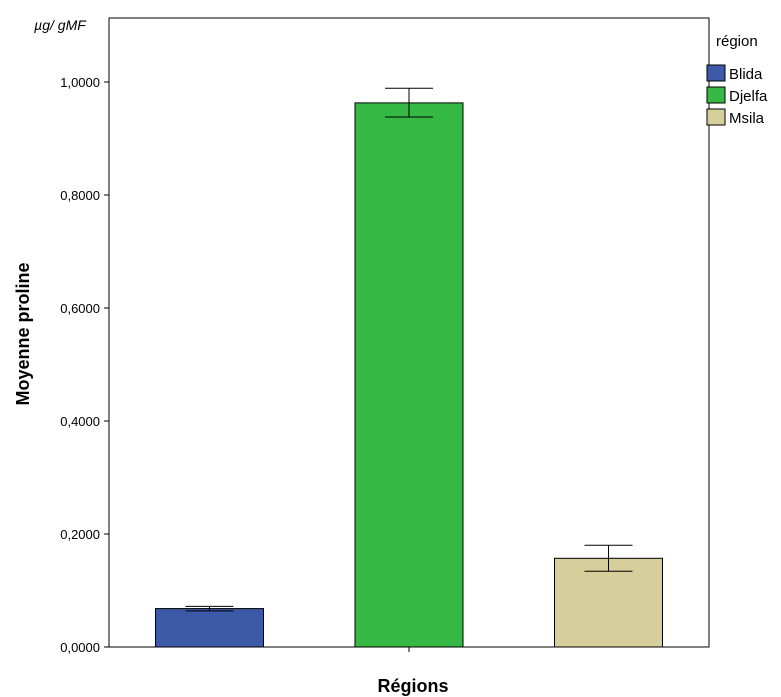 The width and height of the screenshot is (781, 697). I want to click on legend-label: Djelfa, so click(748, 96).